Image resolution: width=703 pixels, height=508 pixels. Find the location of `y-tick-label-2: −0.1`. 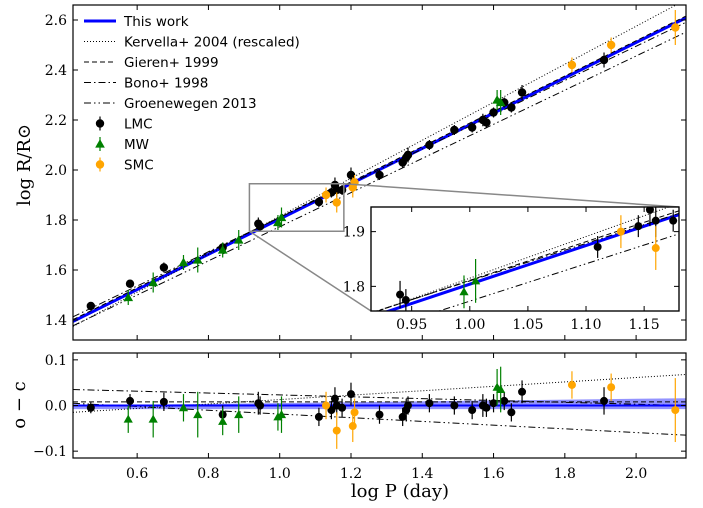

y-tick-label-2: −0.1 is located at coordinates (50, 452).